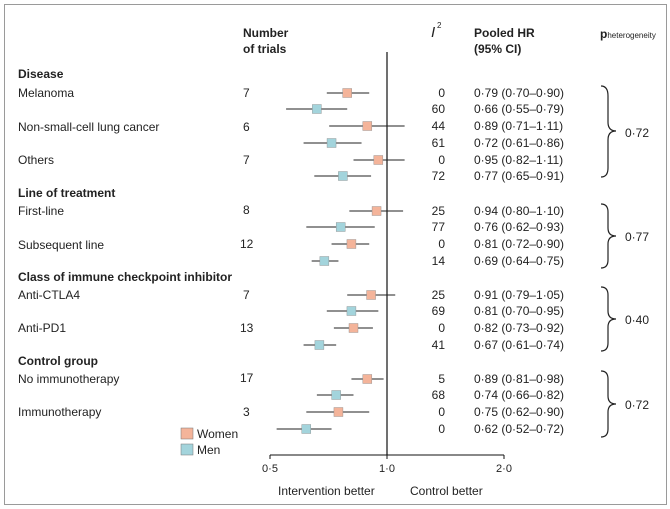 This screenshot has height=509, width=670. What do you see at coordinates (265, 49) in the screenshot?
I see `header-trials-line2: of trials` at bounding box center [265, 49].